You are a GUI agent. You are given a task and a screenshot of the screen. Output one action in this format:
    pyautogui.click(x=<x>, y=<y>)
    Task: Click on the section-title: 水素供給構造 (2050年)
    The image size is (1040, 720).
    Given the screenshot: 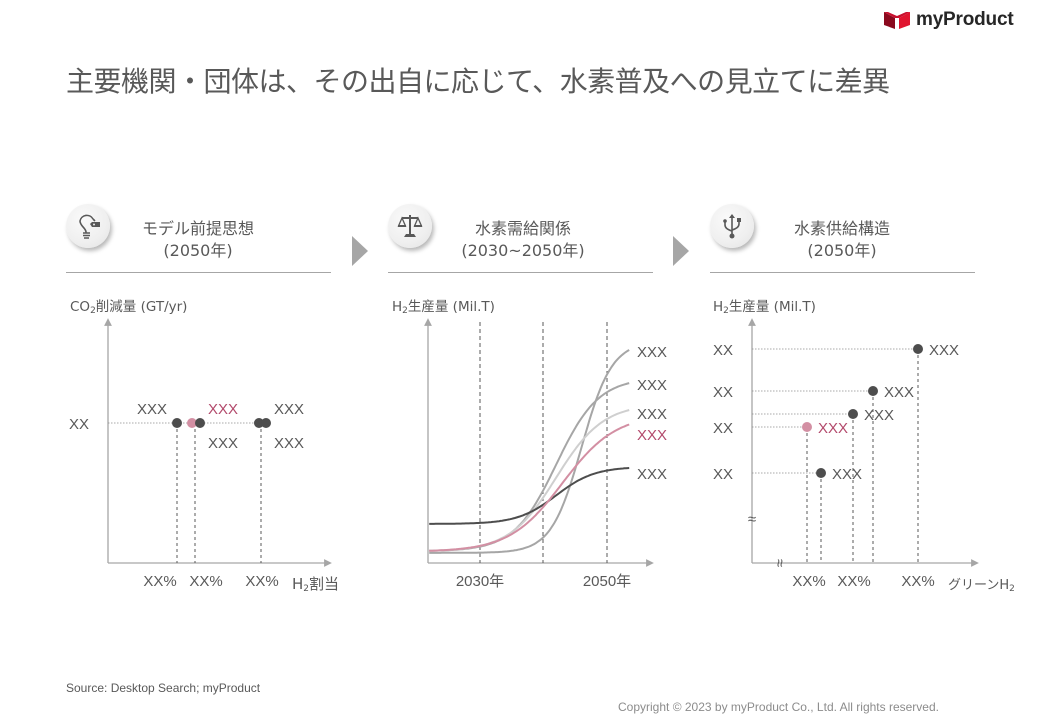 What is the action you would take?
    pyautogui.click(x=842, y=240)
    